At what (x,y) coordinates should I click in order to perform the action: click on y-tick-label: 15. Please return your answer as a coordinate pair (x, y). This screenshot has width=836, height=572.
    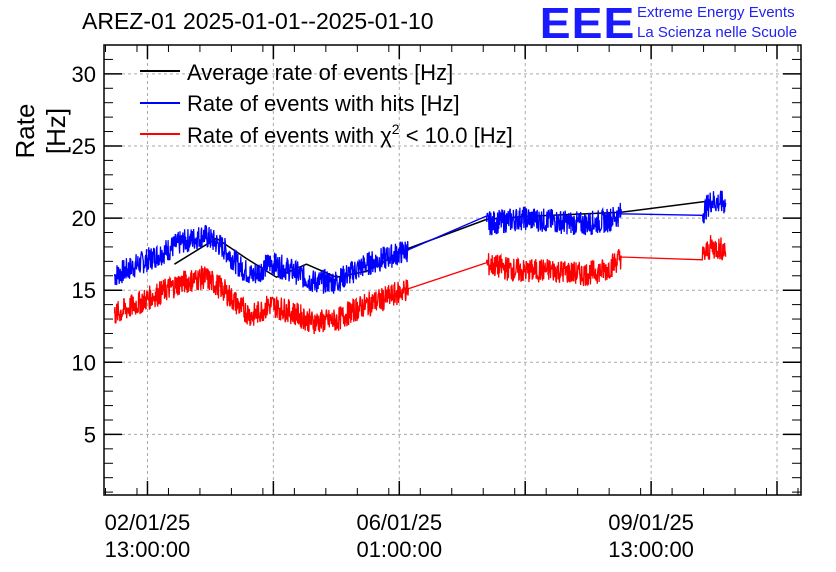
    Looking at the image, I should click on (84, 290).